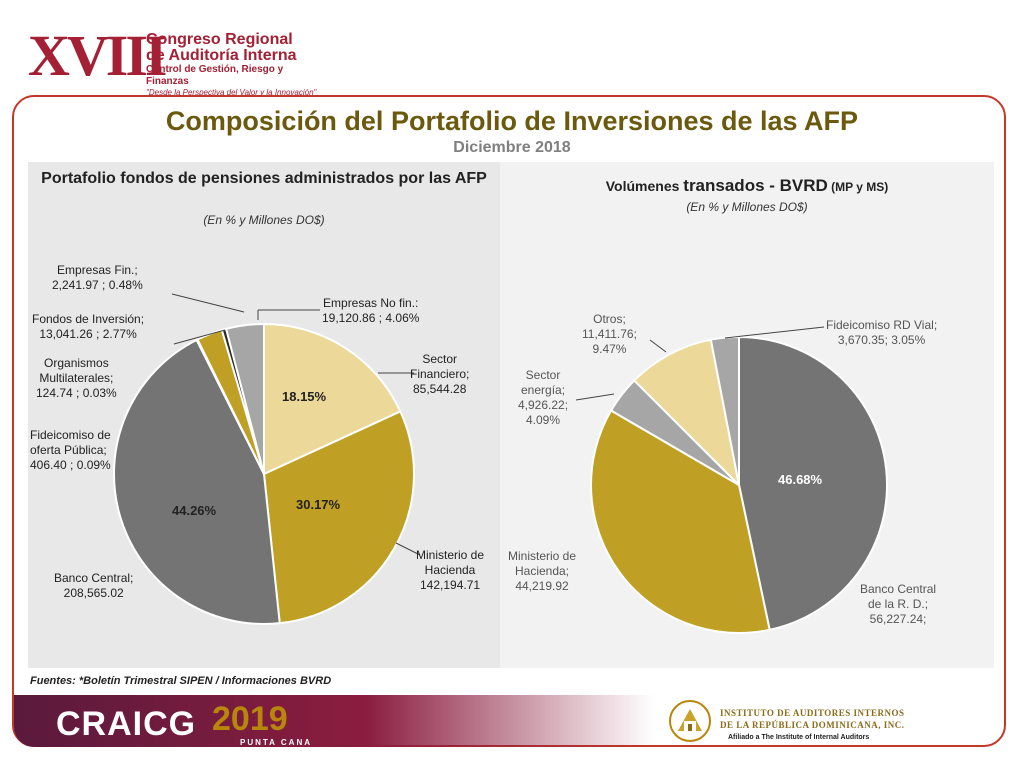 This screenshot has width=1024, height=768. Describe the element at coordinates (898, 619) in the screenshot. I see `label-banco-rd-value: 56,227.24;` at that location.